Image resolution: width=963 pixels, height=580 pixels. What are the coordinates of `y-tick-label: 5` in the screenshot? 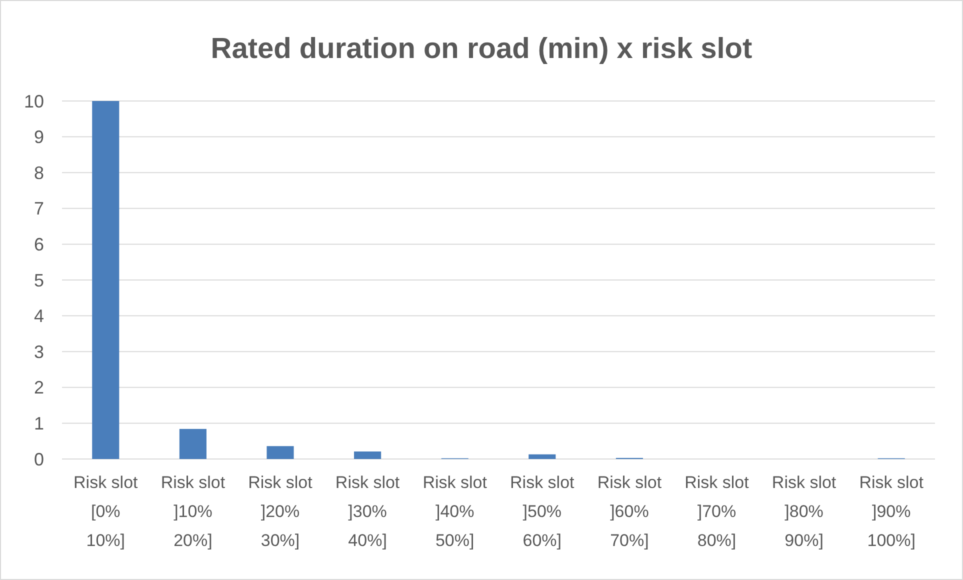 It's located at (39, 280).